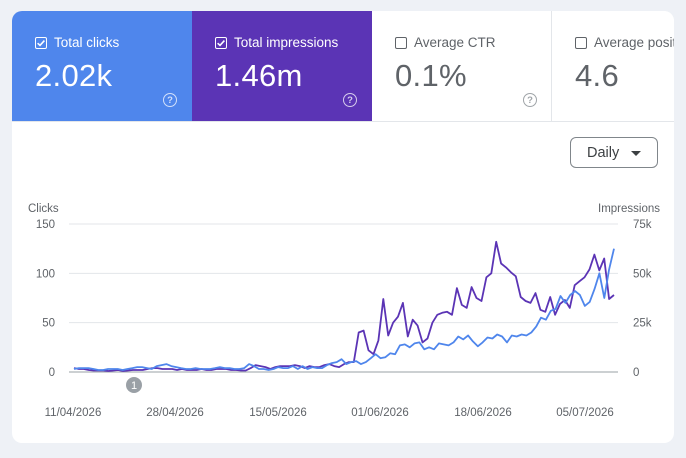 This screenshot has width=686, height=458. What do you see at coordinates (455, 42) in the screenshot?
I see `metric-label: Average CTR` at bounding box center [455, 42].